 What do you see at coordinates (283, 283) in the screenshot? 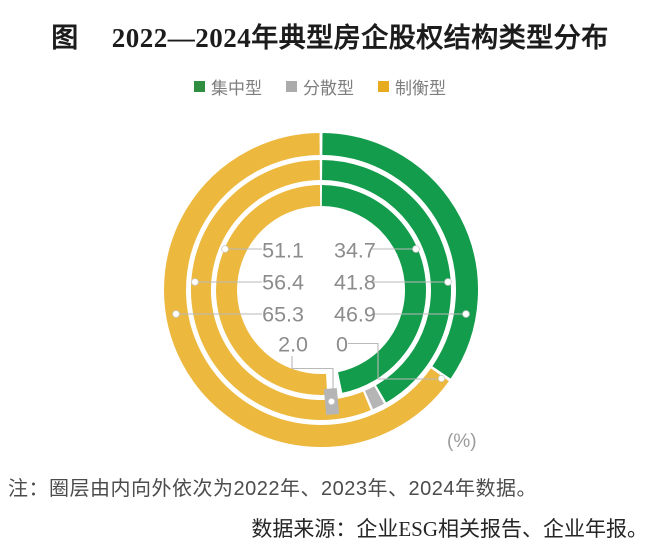
I see `value-label-56-4: 56.4` at bounding box center [283, 283].